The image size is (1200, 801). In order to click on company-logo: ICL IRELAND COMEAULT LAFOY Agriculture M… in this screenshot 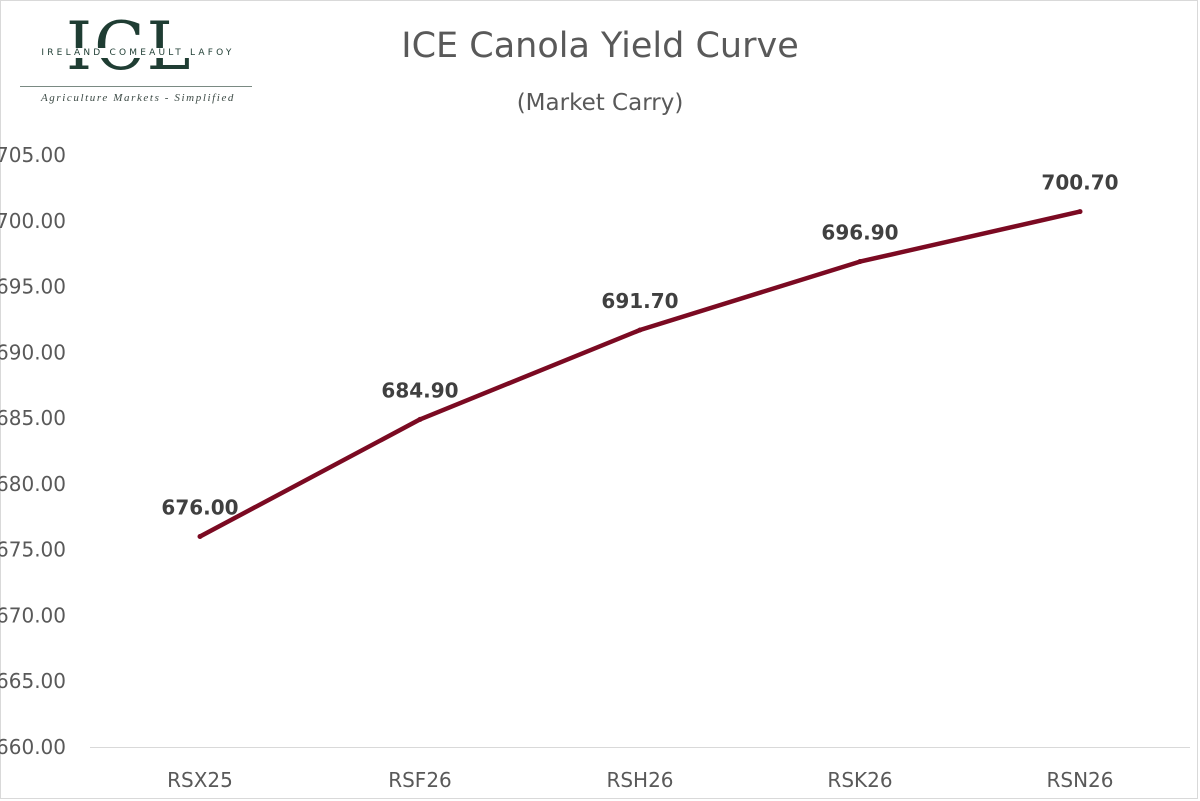, I will do `click(134, 62)`.